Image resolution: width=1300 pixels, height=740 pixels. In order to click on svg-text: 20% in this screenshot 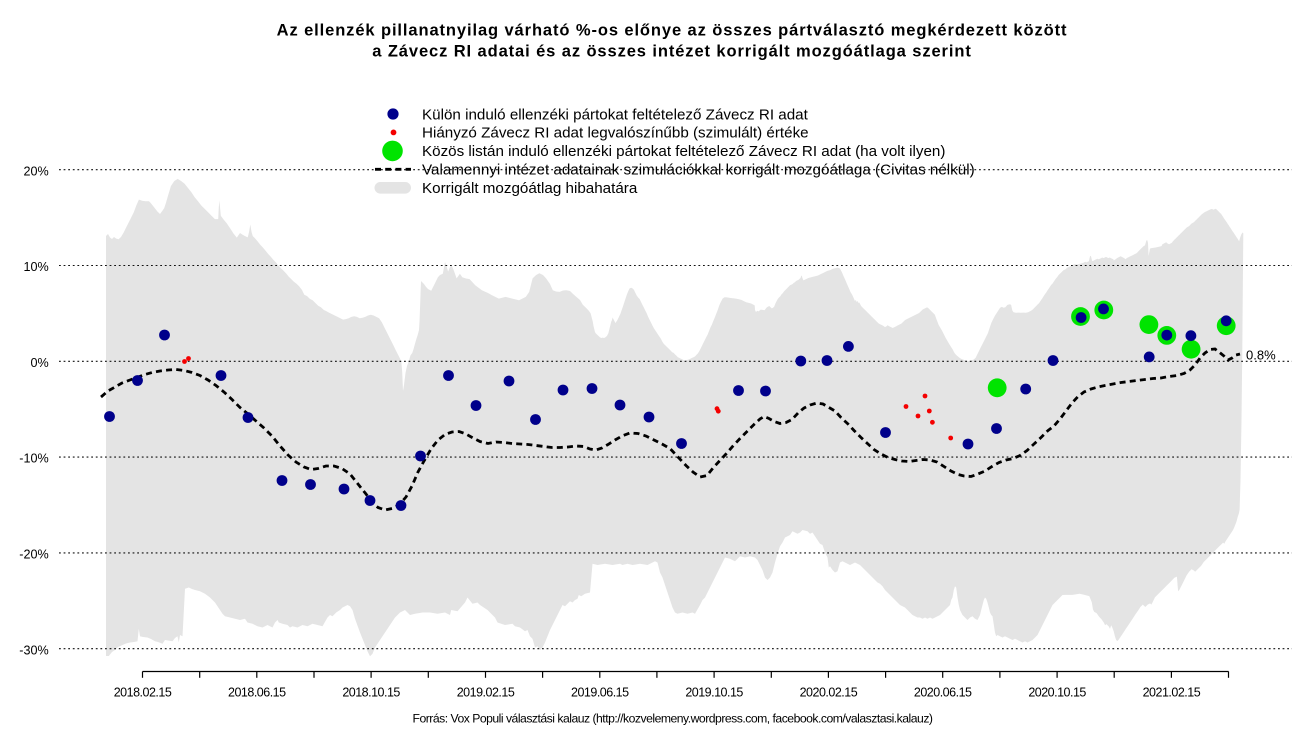, I will do `click(35, 171)`.